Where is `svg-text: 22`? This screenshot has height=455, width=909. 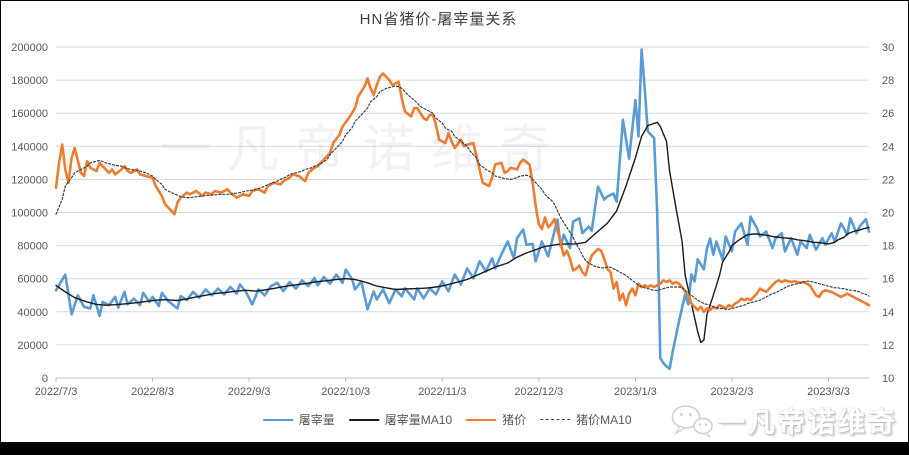 svg-text: 22 is located at coordinates (888, 180).